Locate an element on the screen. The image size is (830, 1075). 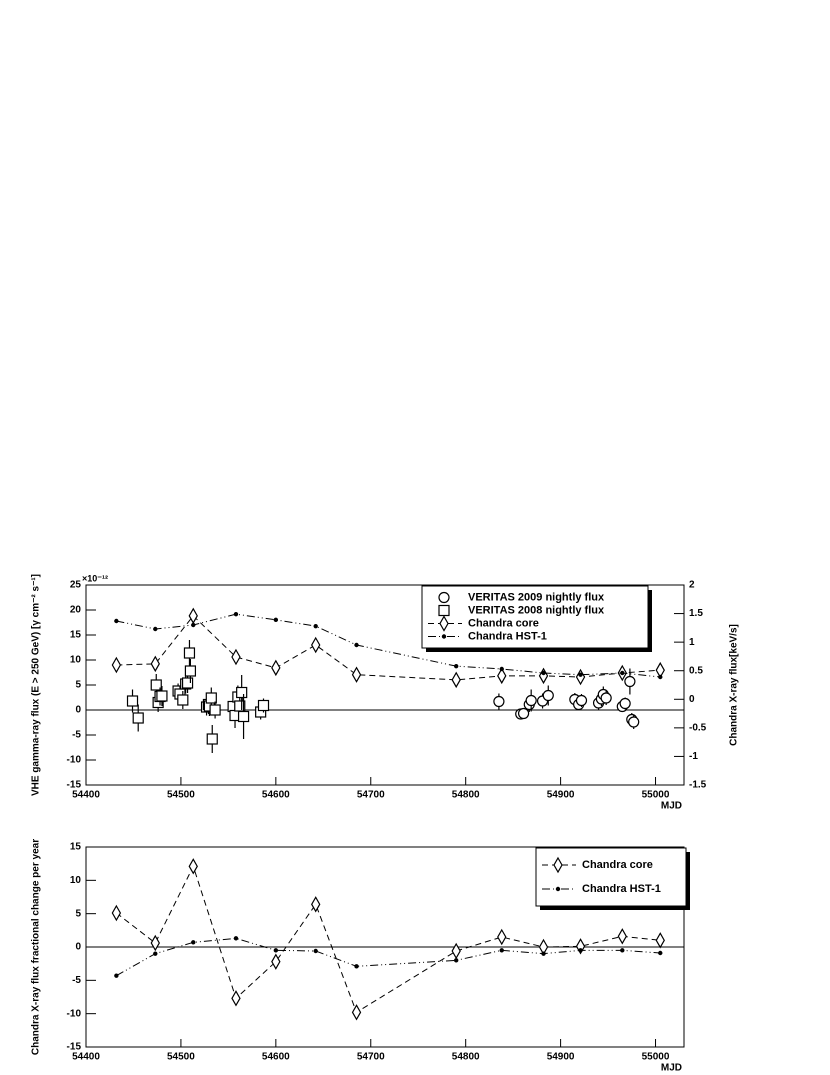
y2-tick-label: 0.5 is located at coordinates (696, 670).